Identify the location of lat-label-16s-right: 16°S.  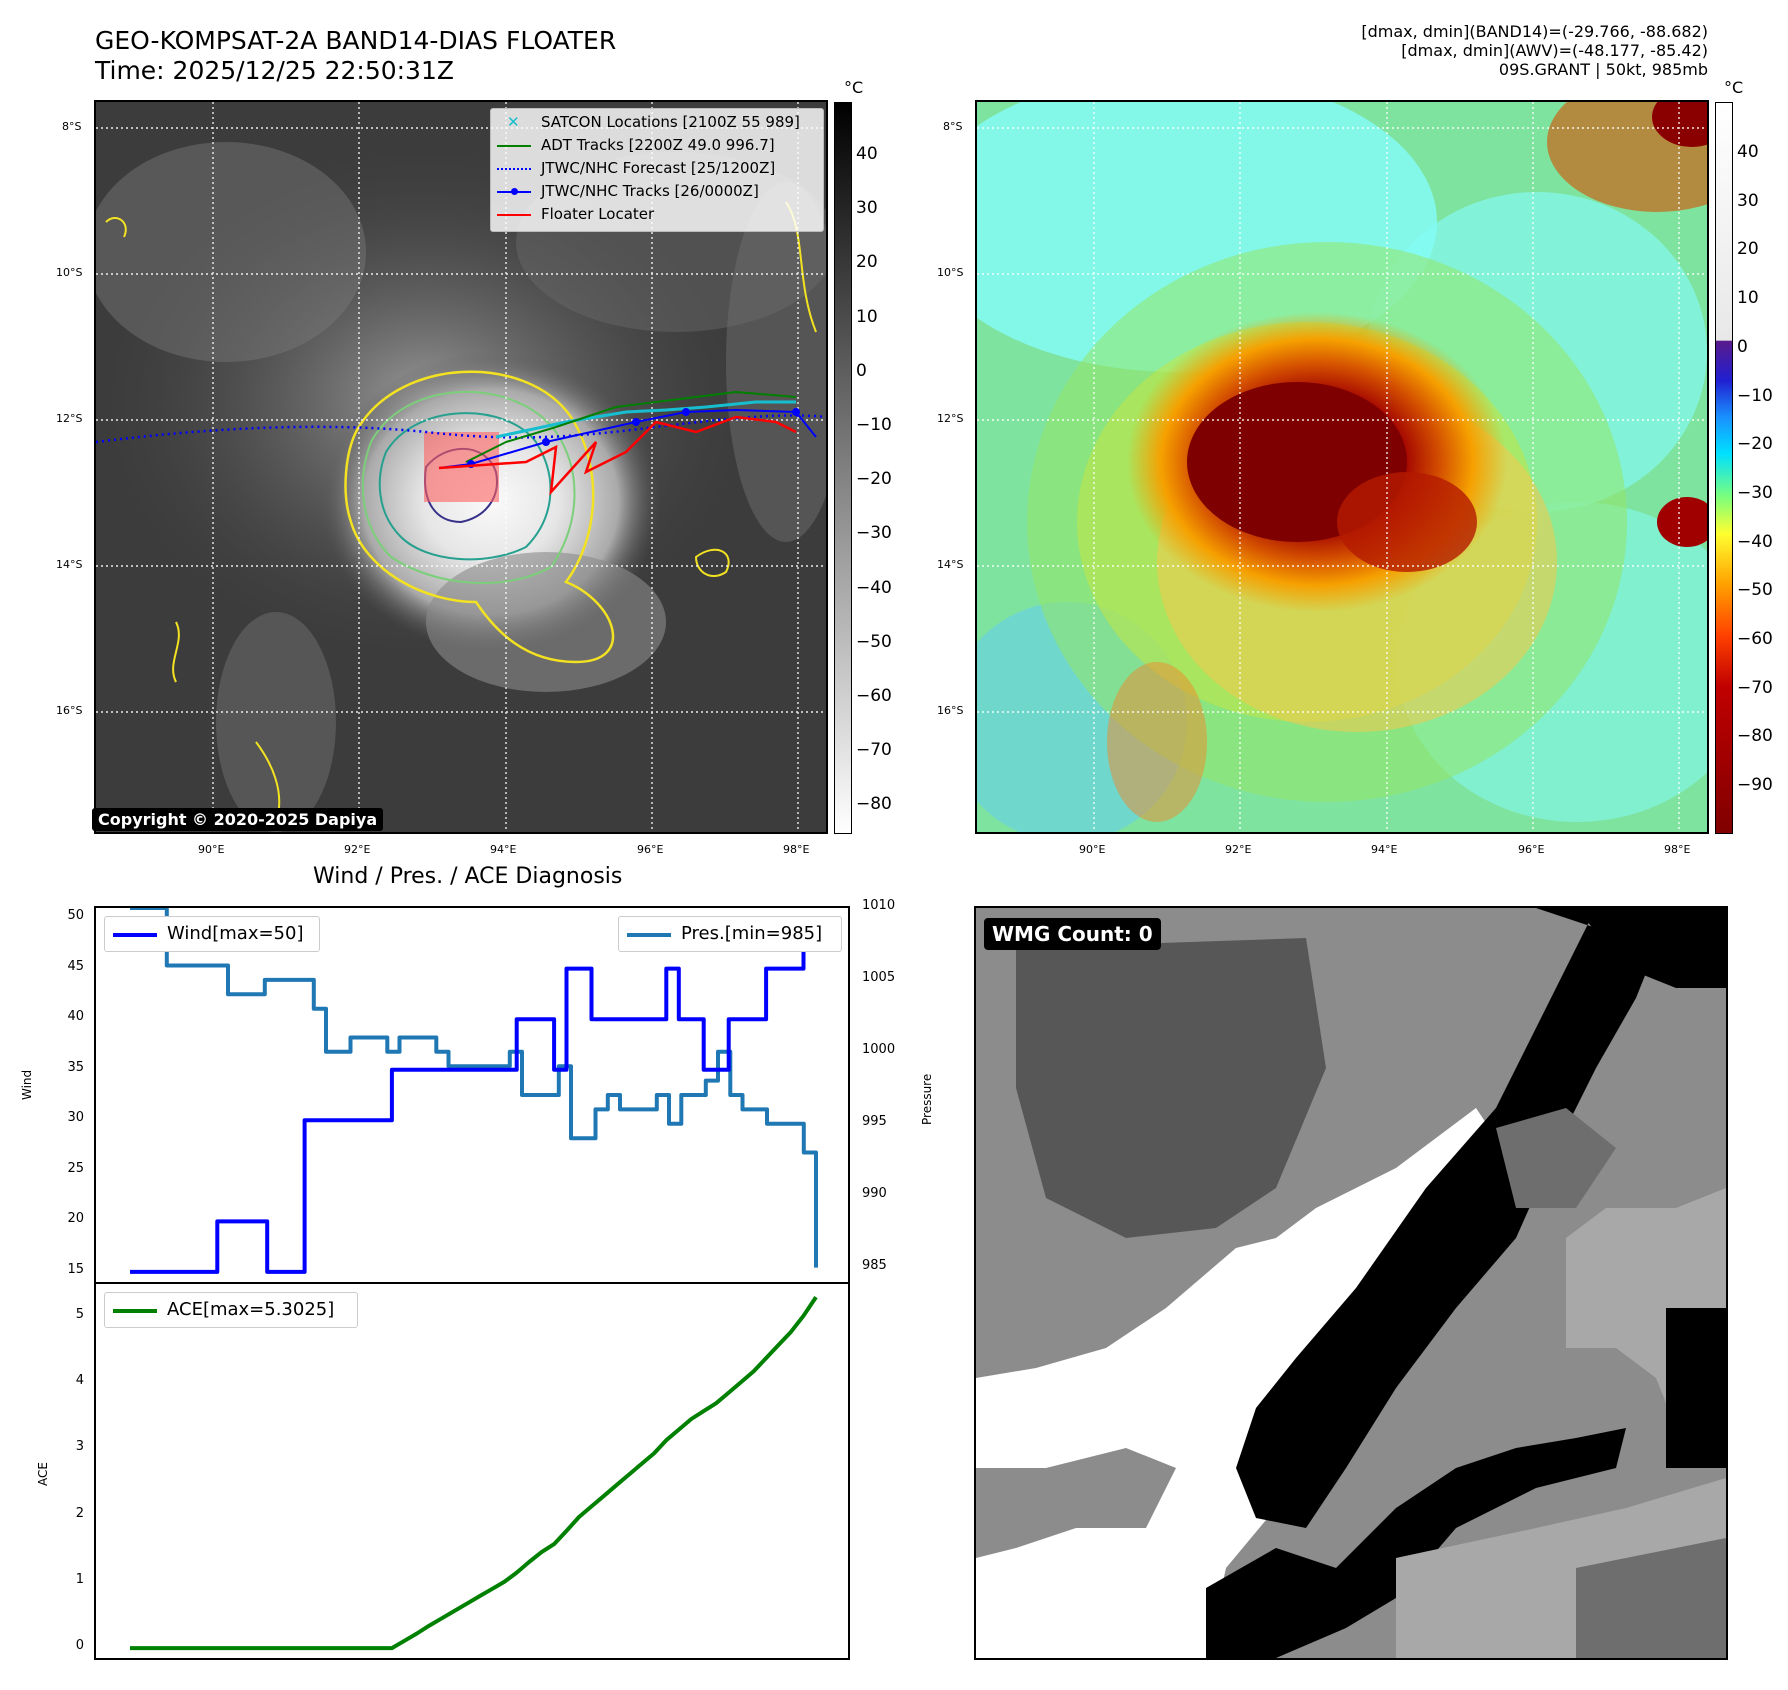
(950, 710).